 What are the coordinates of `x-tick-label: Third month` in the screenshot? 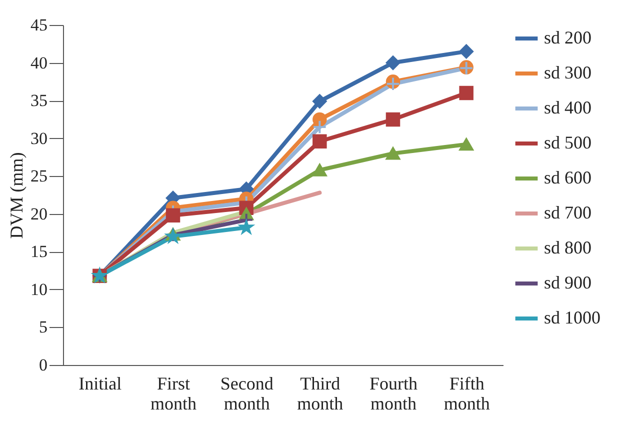 It's located at (320, 394).